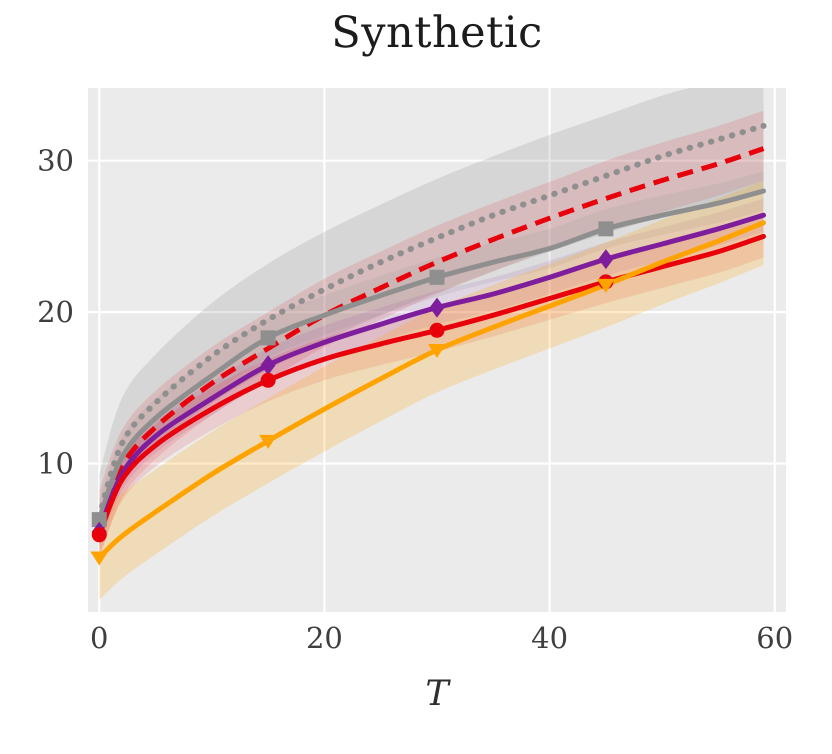 This screenshot has height=754, width=832. What do you see at coordinates (55, 161) in the screenshot?
I see `y-tick-label: 30` at bounding box center [55, 161].